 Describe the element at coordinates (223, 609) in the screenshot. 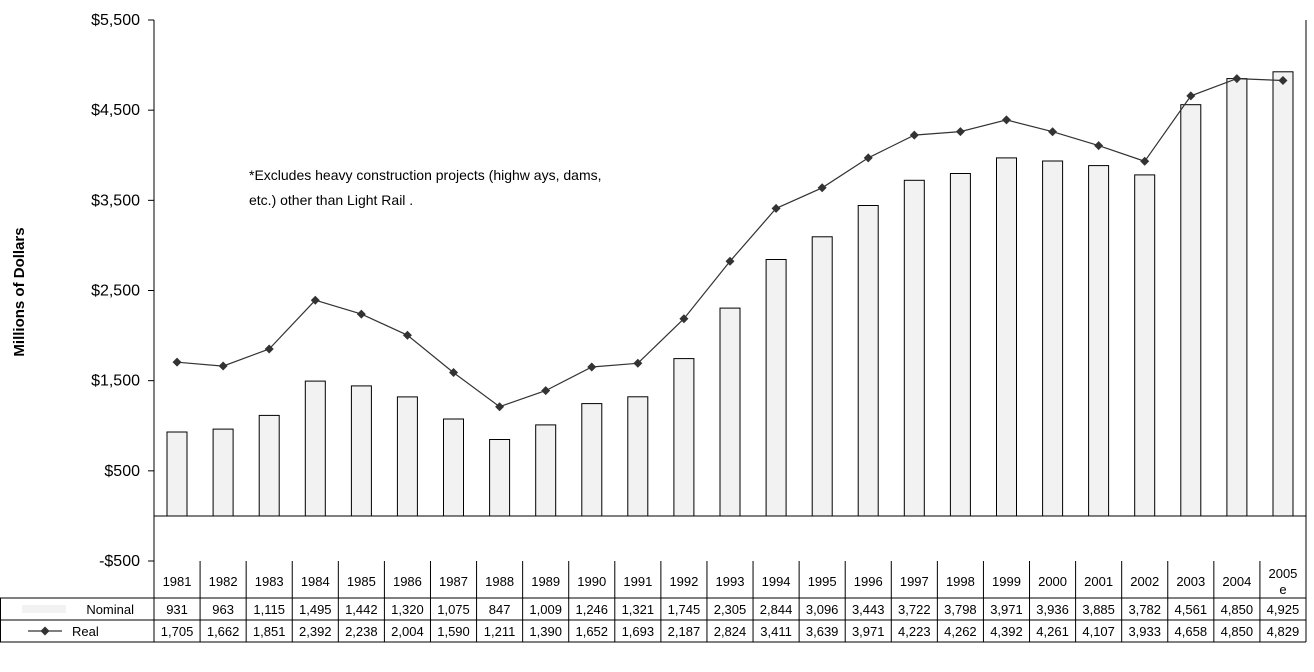

I see `nominal-value-cell: 963` at that location.